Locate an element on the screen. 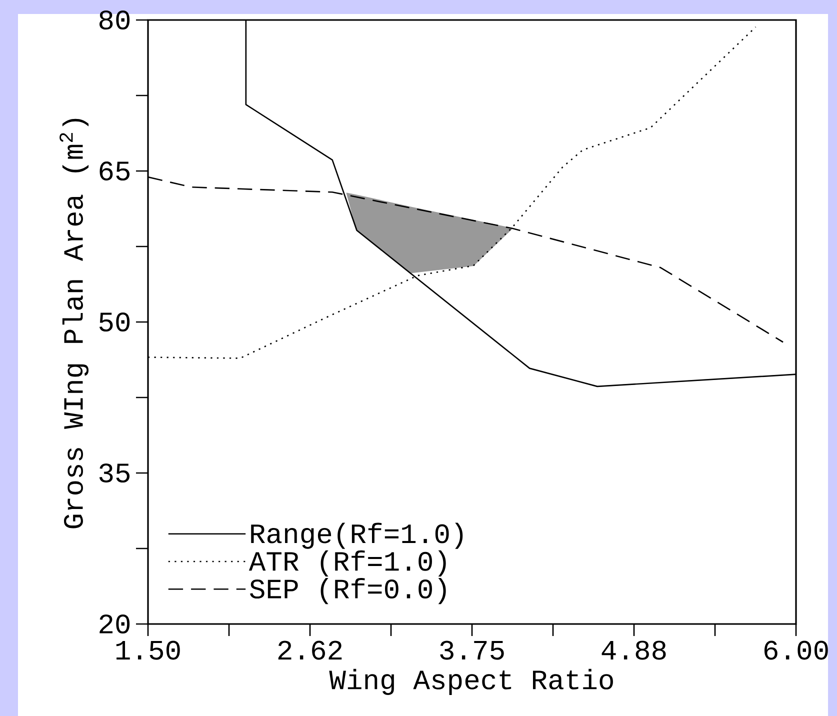  x-tick-label: 3.75 is located at coordinates (472, 650).